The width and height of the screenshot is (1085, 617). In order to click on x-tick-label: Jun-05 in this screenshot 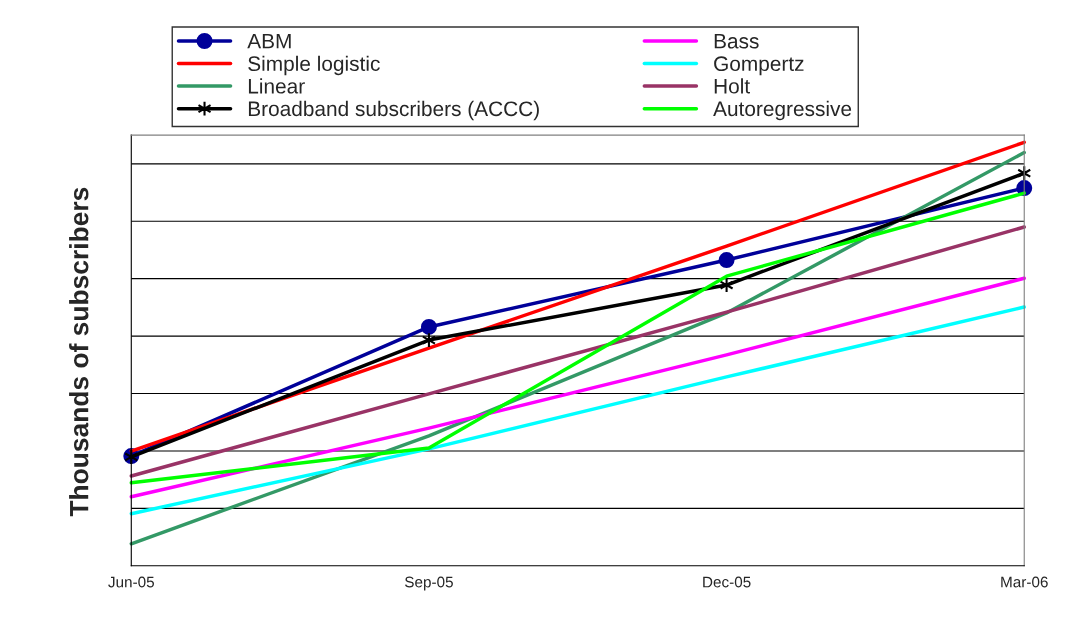, I will do `click(131, 582)`.